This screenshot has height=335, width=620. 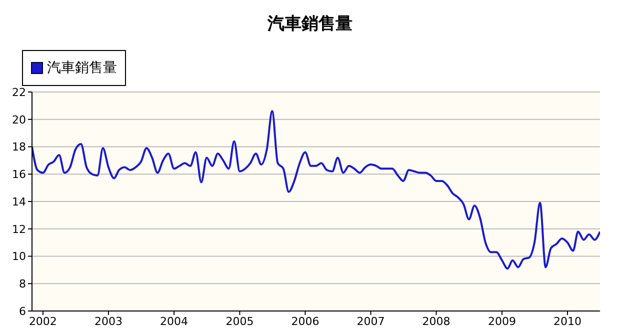 What do you see at coordinates (502, 321) in the screenshot?
I see `x-tick-label: 2009` at bounding box center [502, 321].